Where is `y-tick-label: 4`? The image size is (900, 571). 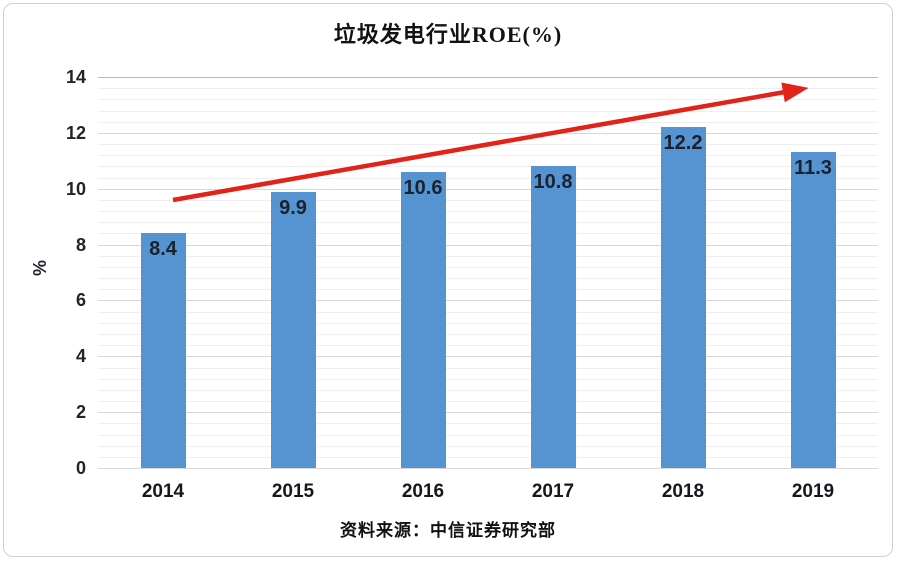 y-tick-label: 4 is located at coordinates (80, 356).